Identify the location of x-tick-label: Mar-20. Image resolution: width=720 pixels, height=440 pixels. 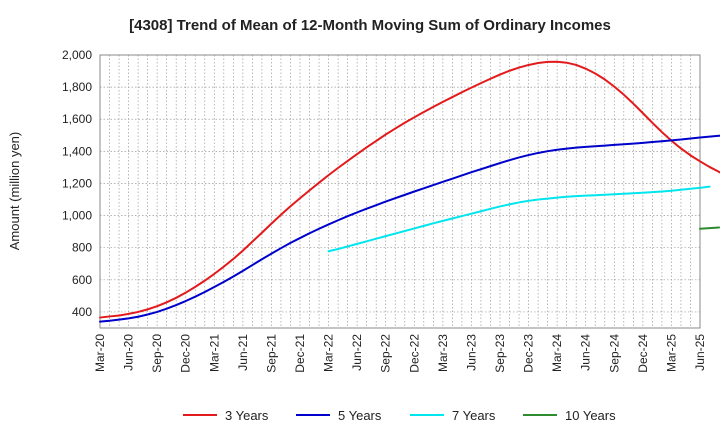
(100, 353).